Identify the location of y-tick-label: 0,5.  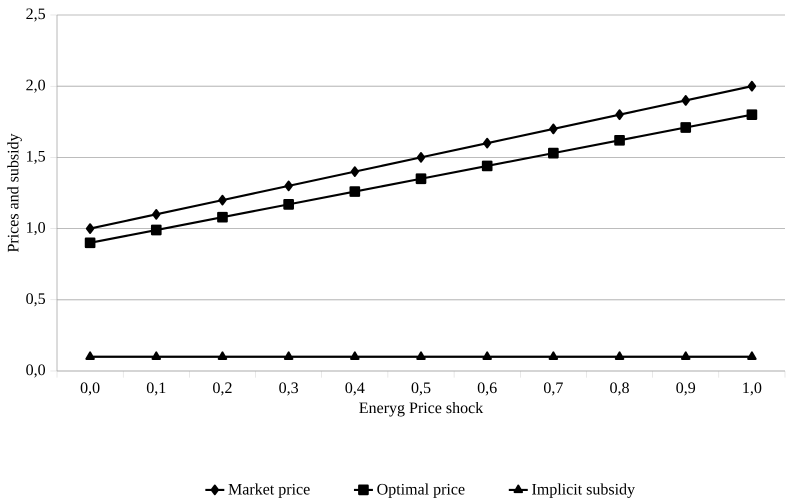
(36, 299).